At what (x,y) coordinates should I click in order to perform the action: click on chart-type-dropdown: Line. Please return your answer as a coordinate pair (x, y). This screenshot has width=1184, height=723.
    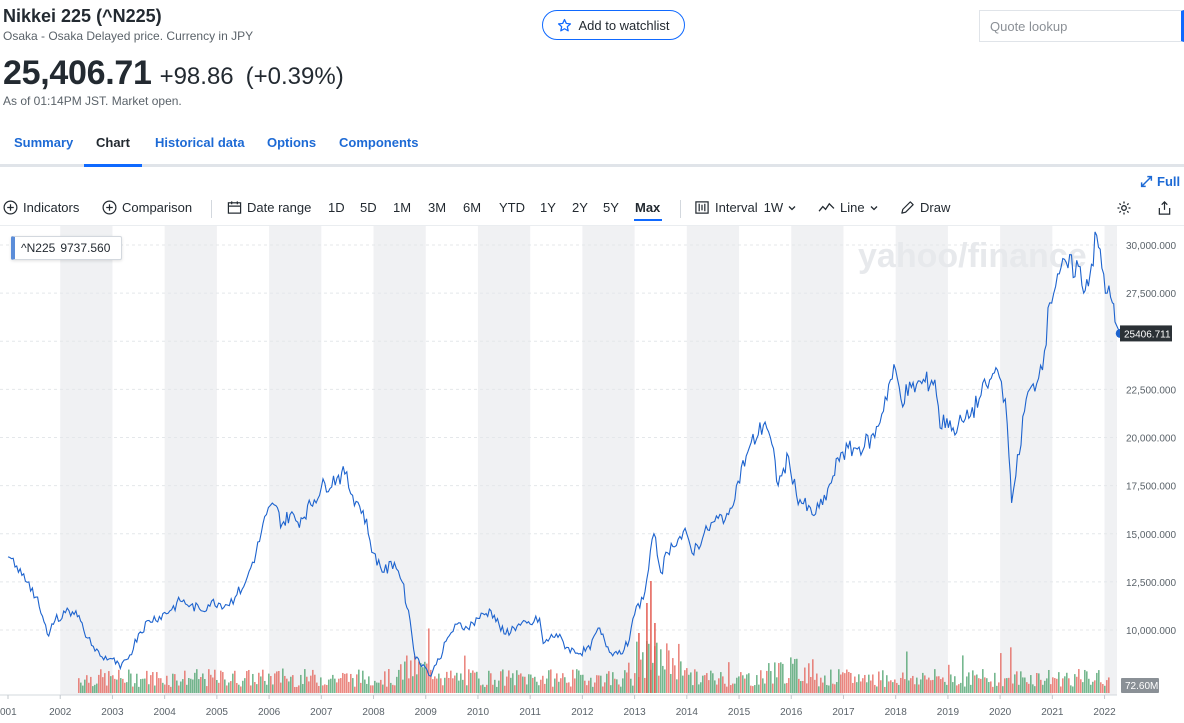
    Looking at the image, I should click on (851, 207).